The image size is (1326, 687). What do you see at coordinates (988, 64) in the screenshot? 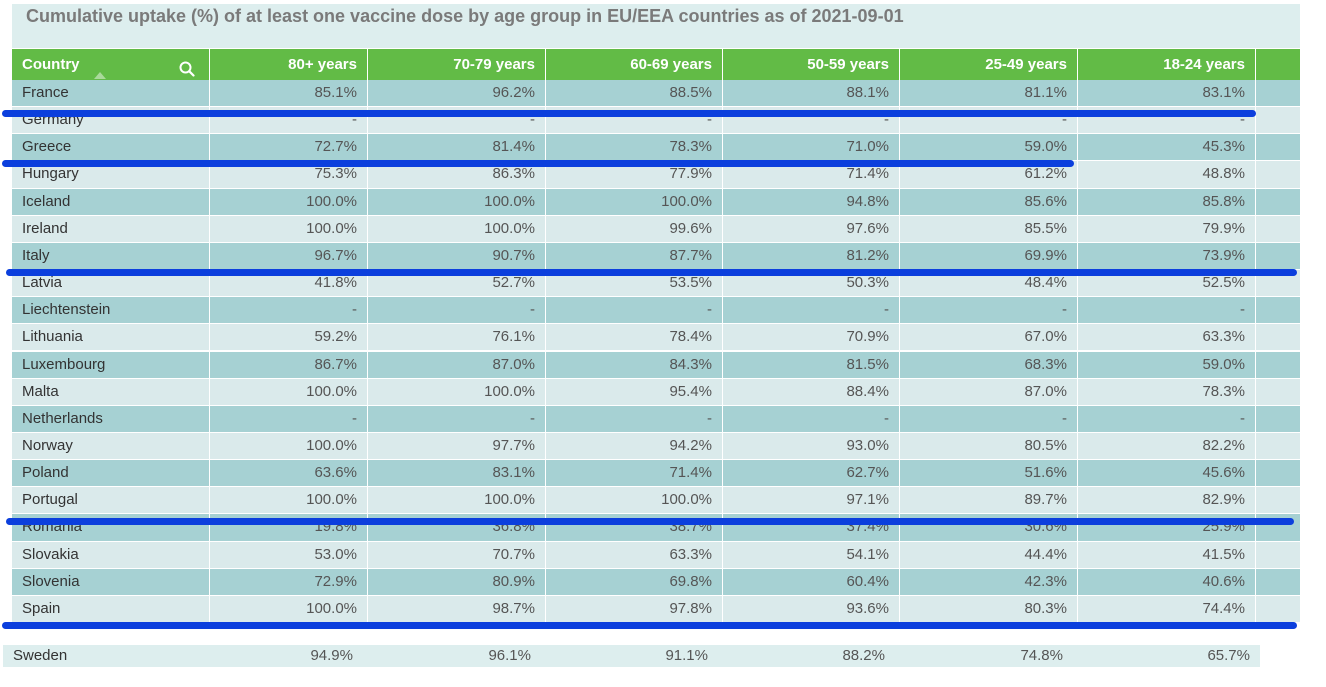
I see `column-header-25-49: 25-49 years` at bounding box center [988, 64].